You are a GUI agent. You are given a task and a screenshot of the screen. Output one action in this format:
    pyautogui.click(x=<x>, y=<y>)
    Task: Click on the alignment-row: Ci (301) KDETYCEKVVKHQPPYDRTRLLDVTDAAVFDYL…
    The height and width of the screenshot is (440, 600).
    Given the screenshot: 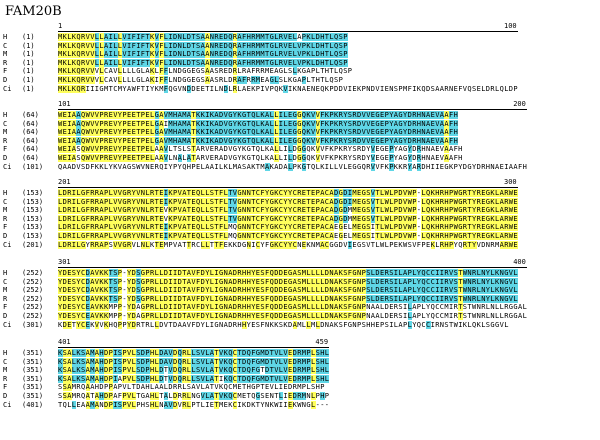 What is the action you would take?
    pyautogui.click(x=300, y=324)
    